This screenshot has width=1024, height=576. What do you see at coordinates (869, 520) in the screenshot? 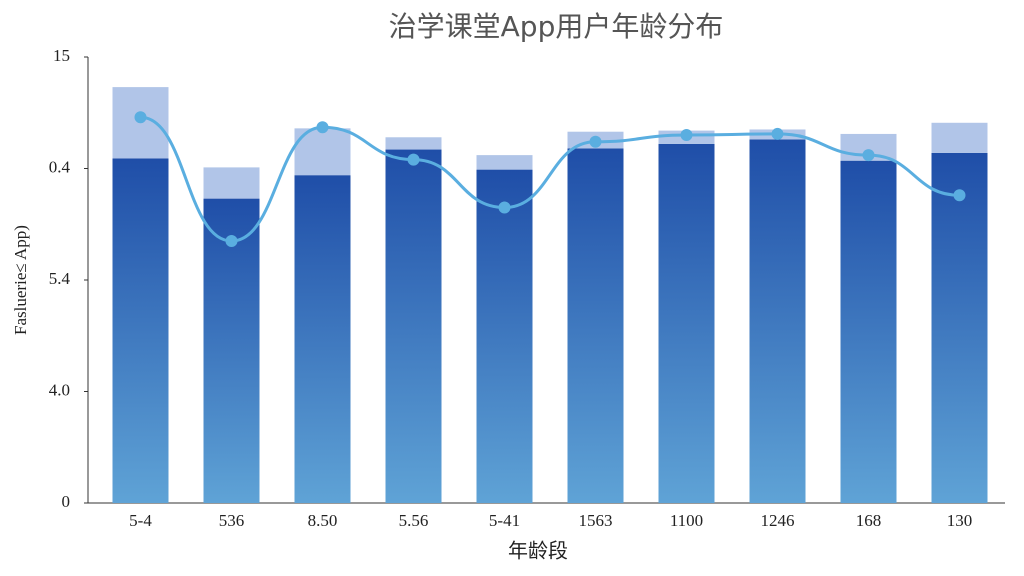
I see `x-tick-label: 168` at bounding box center [869, 520].